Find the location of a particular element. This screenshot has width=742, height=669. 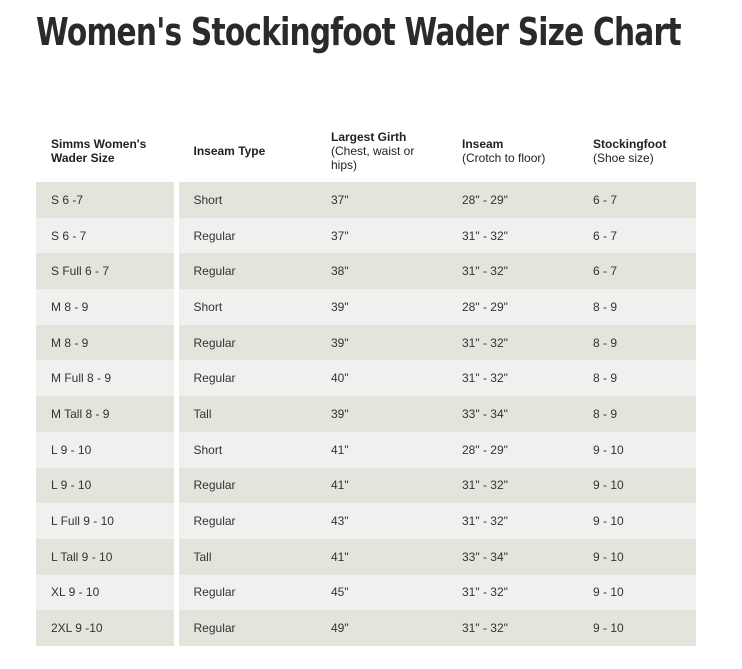

table-row: M 8 - 9 Short 39" 28" - 29" 8 - 9 is located at coordinates (366, 307).